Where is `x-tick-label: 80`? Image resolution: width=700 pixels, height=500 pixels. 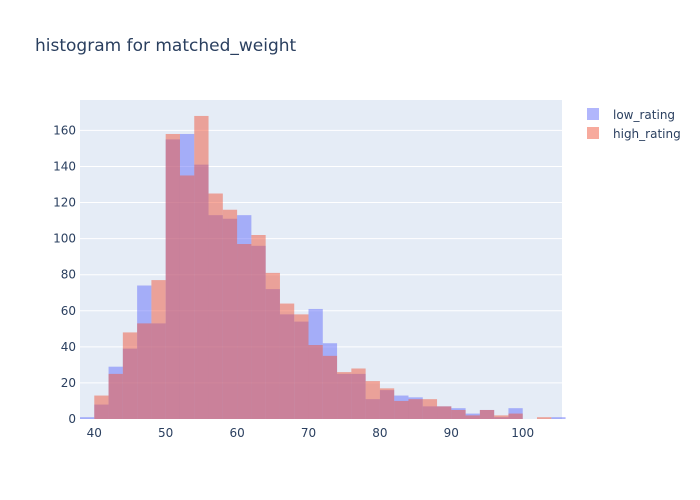
x-tick-label: 80 is located at coordinates (379, 433).